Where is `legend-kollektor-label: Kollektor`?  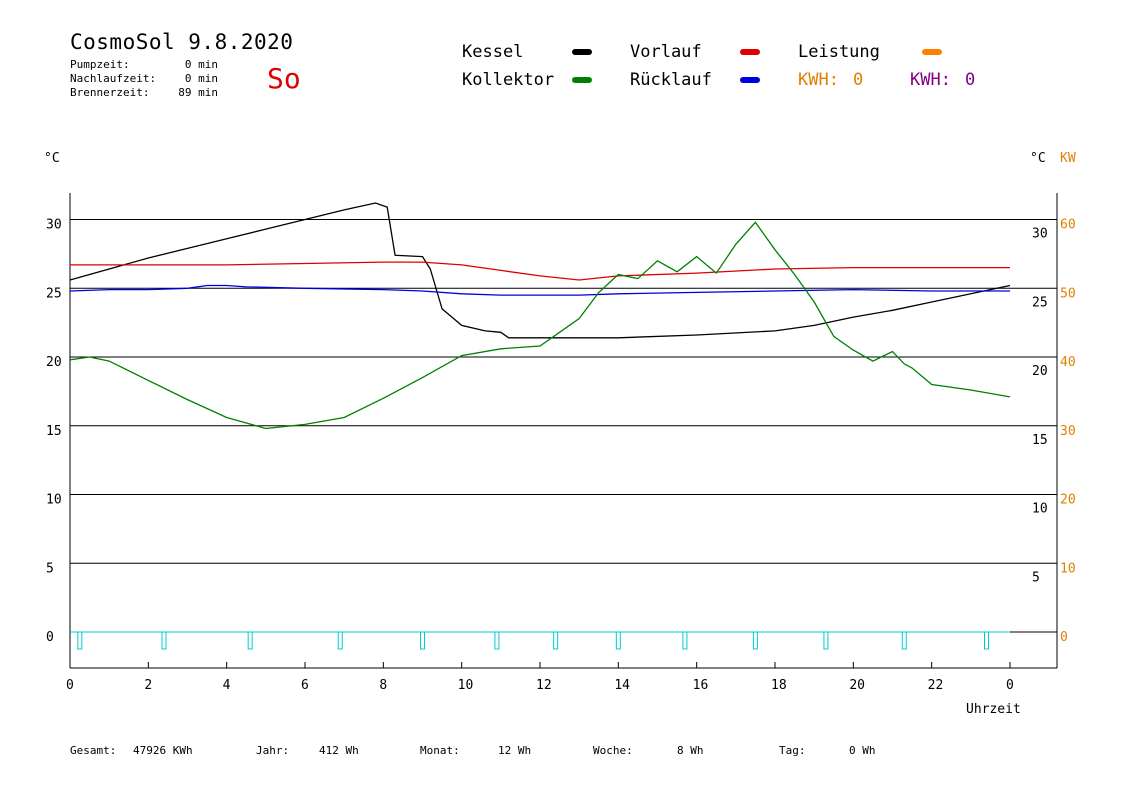 legend-kollektor-label: Kollektor is located at coordinates (508, 80).